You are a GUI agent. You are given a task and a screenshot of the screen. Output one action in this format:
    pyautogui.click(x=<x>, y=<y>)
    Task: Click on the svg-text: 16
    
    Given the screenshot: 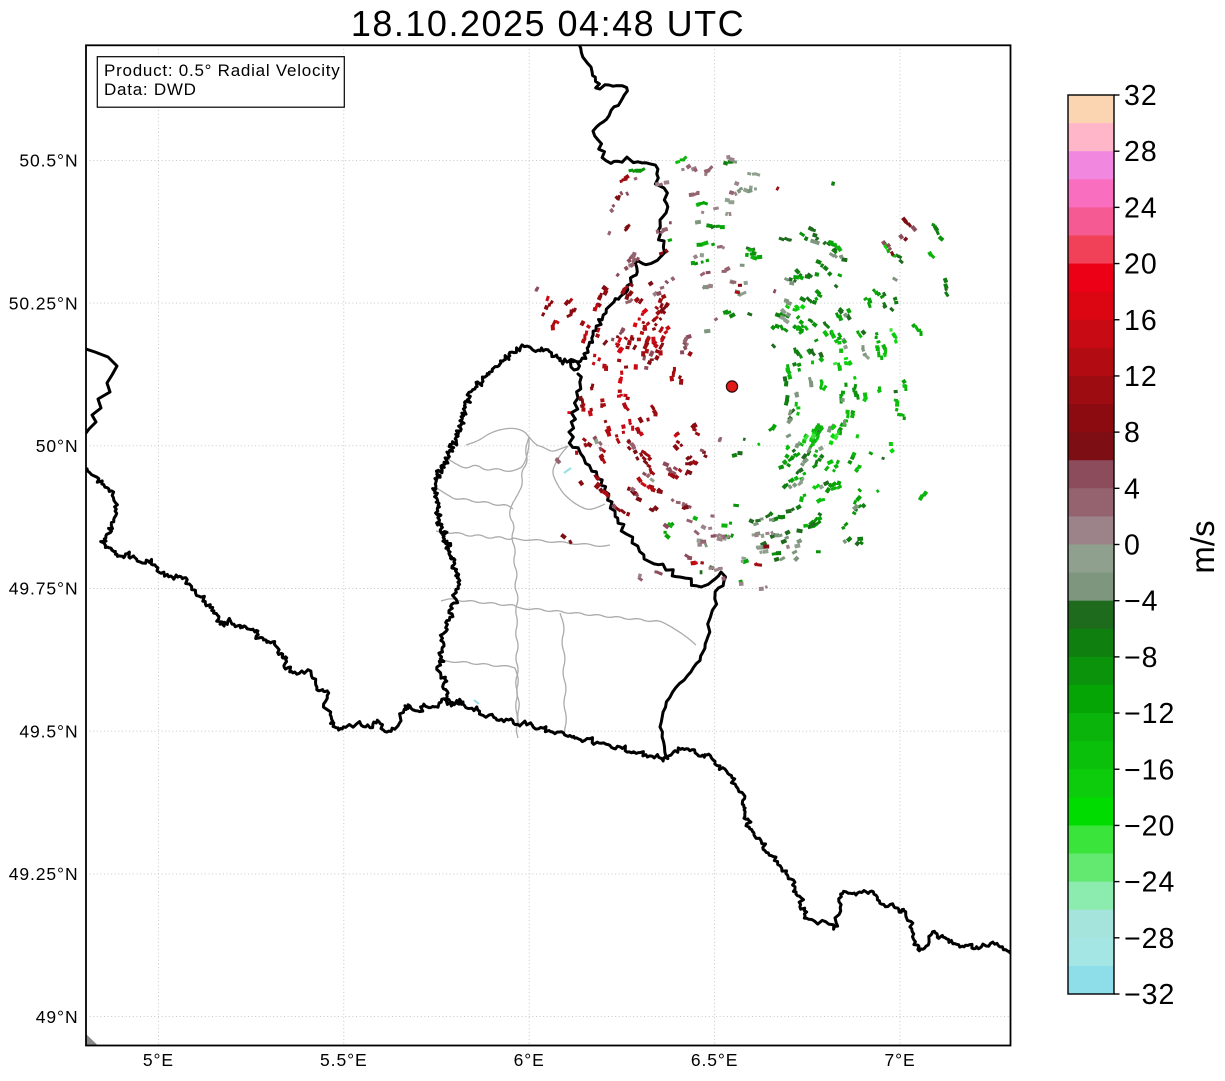 What is the action you would take?
    pyautogui.click(x=1141, y=321)
    